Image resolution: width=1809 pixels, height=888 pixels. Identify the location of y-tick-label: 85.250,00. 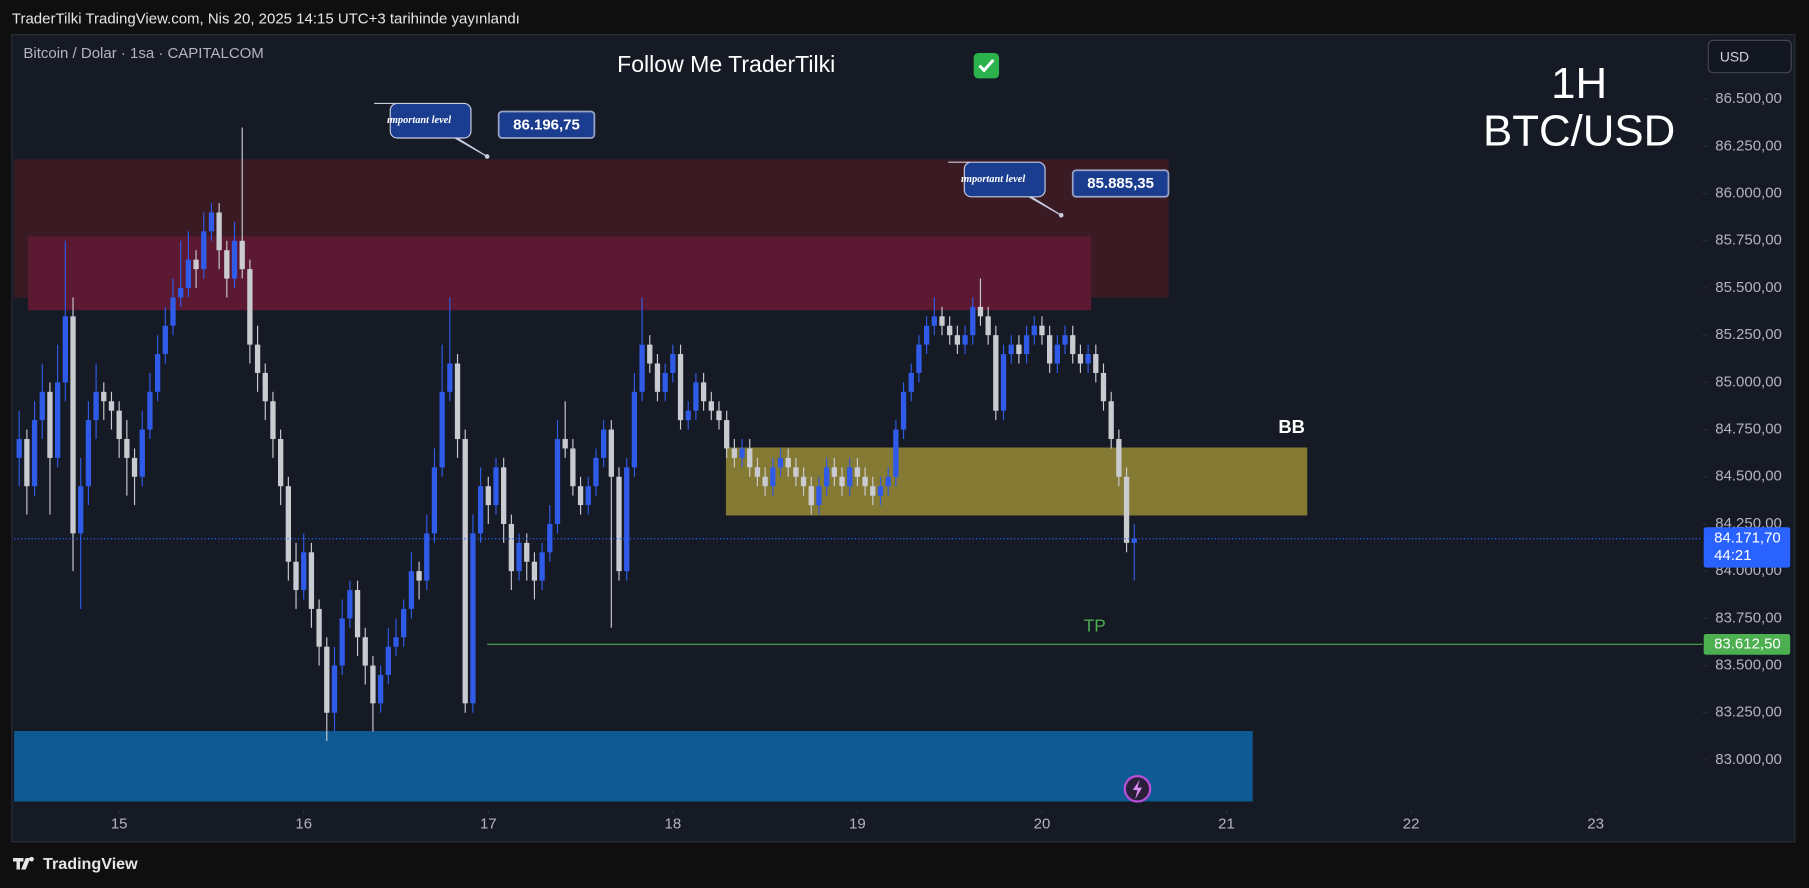
(1748, 334).